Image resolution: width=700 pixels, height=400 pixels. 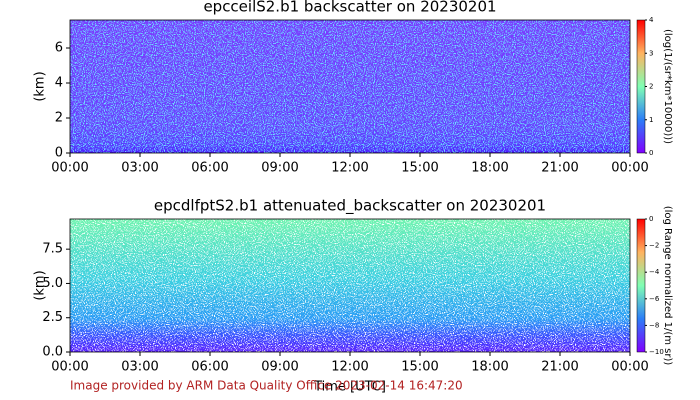 I want to click on y-tick-label: 2.5, so click(x=52, y=317).